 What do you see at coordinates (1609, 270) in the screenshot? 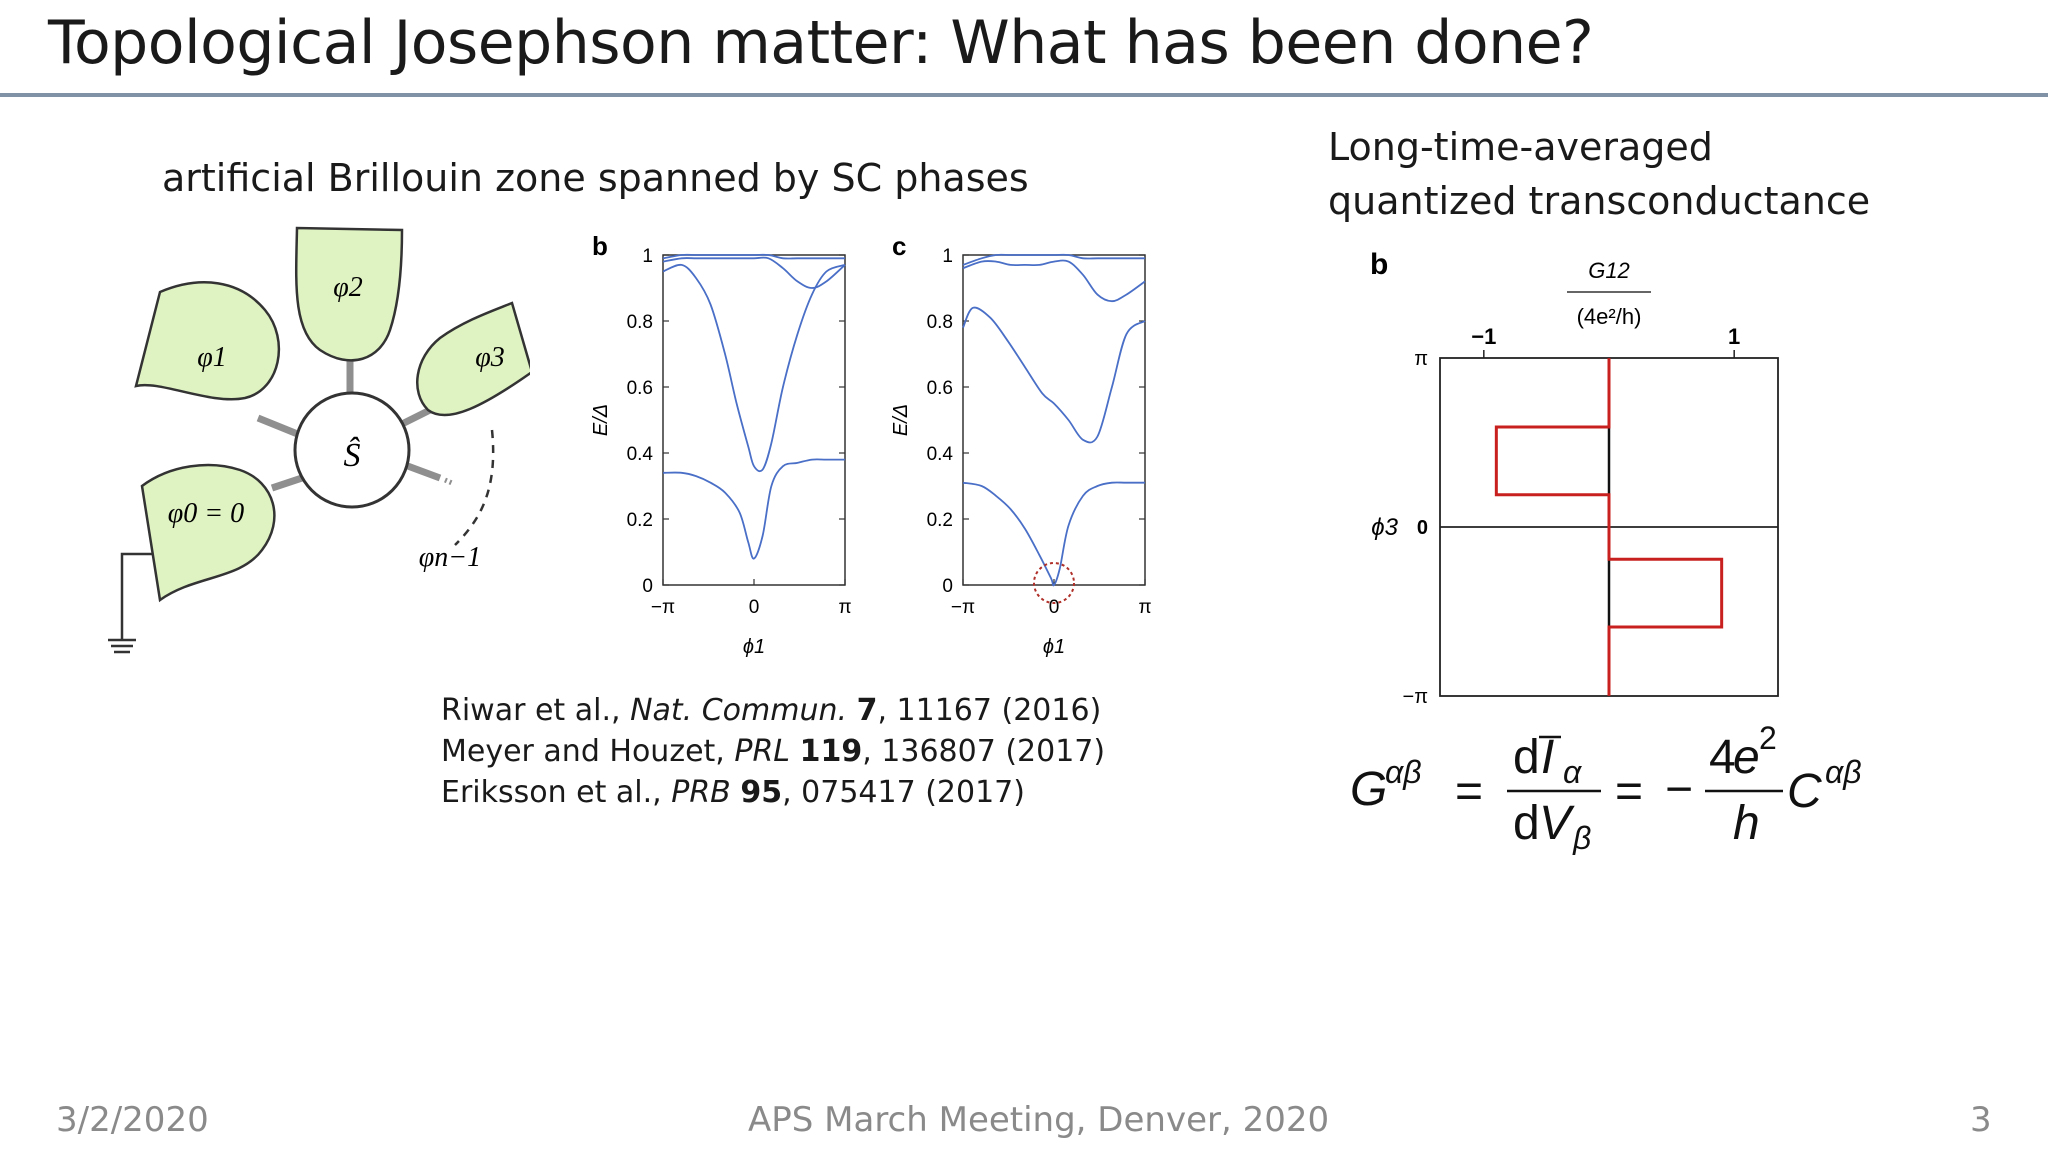
I see `x-axis-label-numerator: G12` at bounding box center [1609, 270].